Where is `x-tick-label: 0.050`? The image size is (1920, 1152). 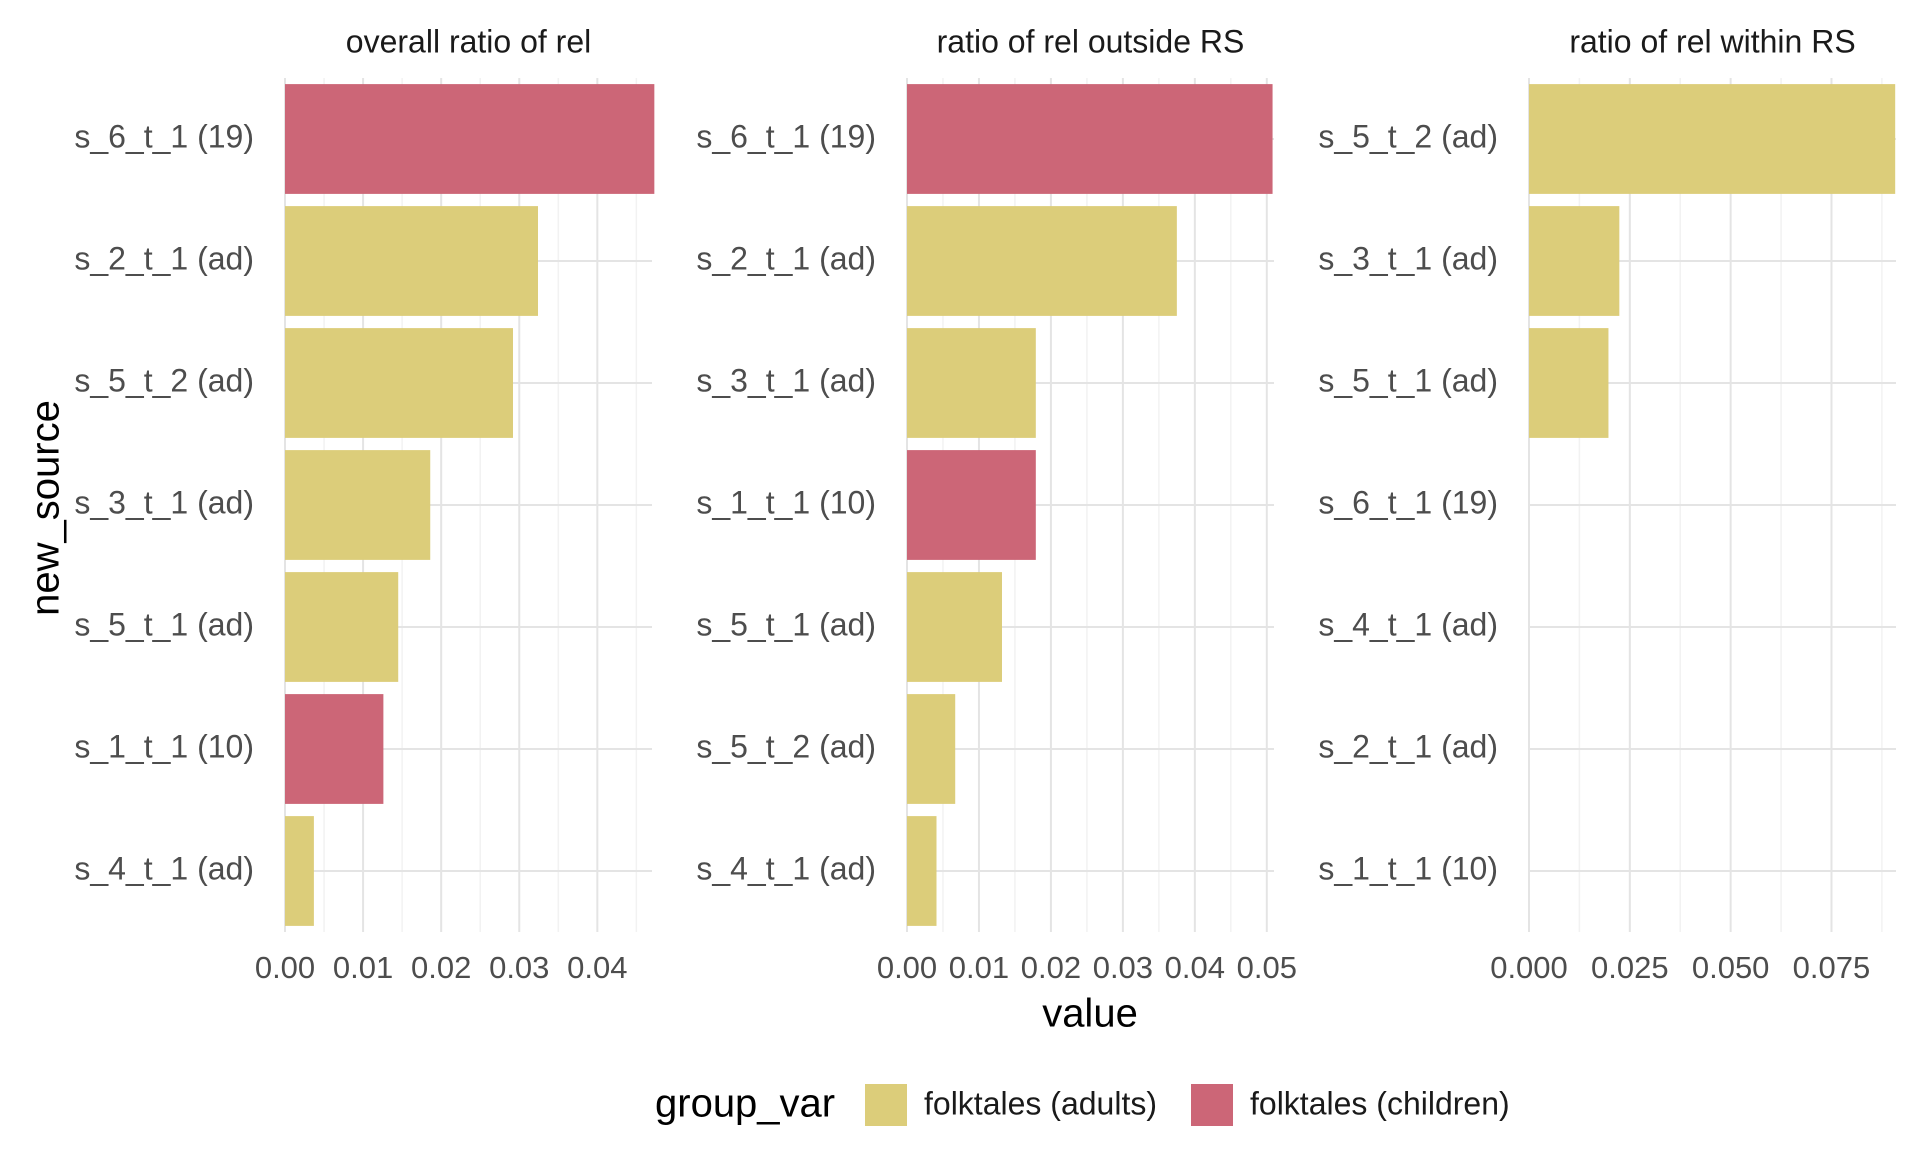
x-tick-label: 0.050 is located at coordinates (1731, 967).